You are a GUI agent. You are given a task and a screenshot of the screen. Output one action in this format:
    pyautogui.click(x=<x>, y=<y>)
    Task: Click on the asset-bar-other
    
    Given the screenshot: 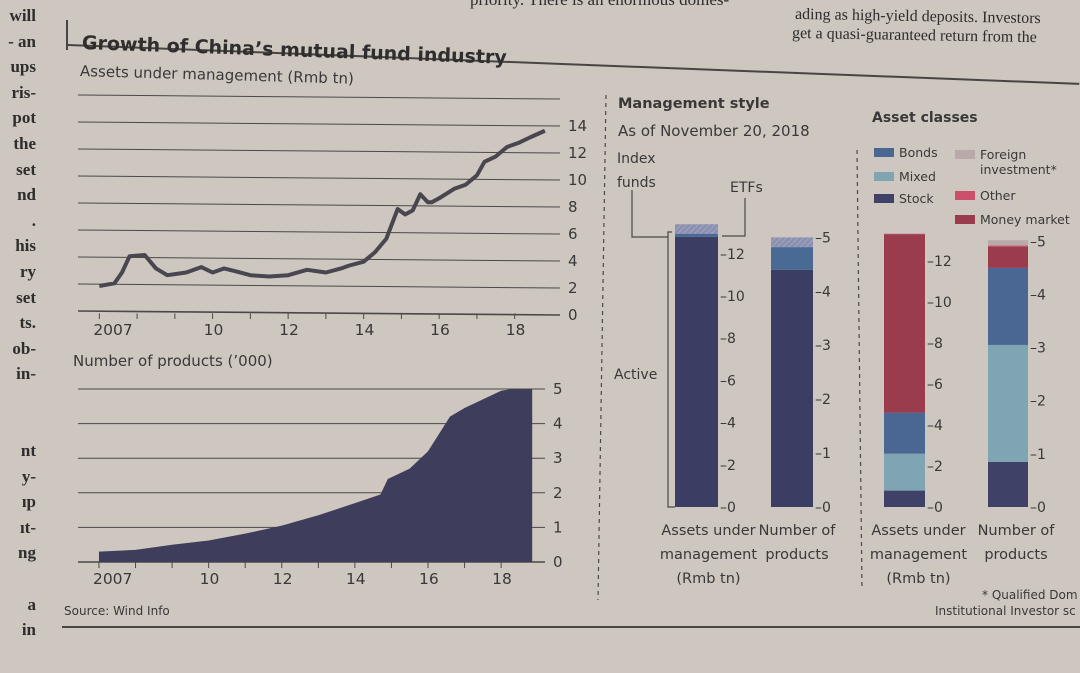 What is the action you would take?
    pyautogui.click(x=1008, y=246)
    